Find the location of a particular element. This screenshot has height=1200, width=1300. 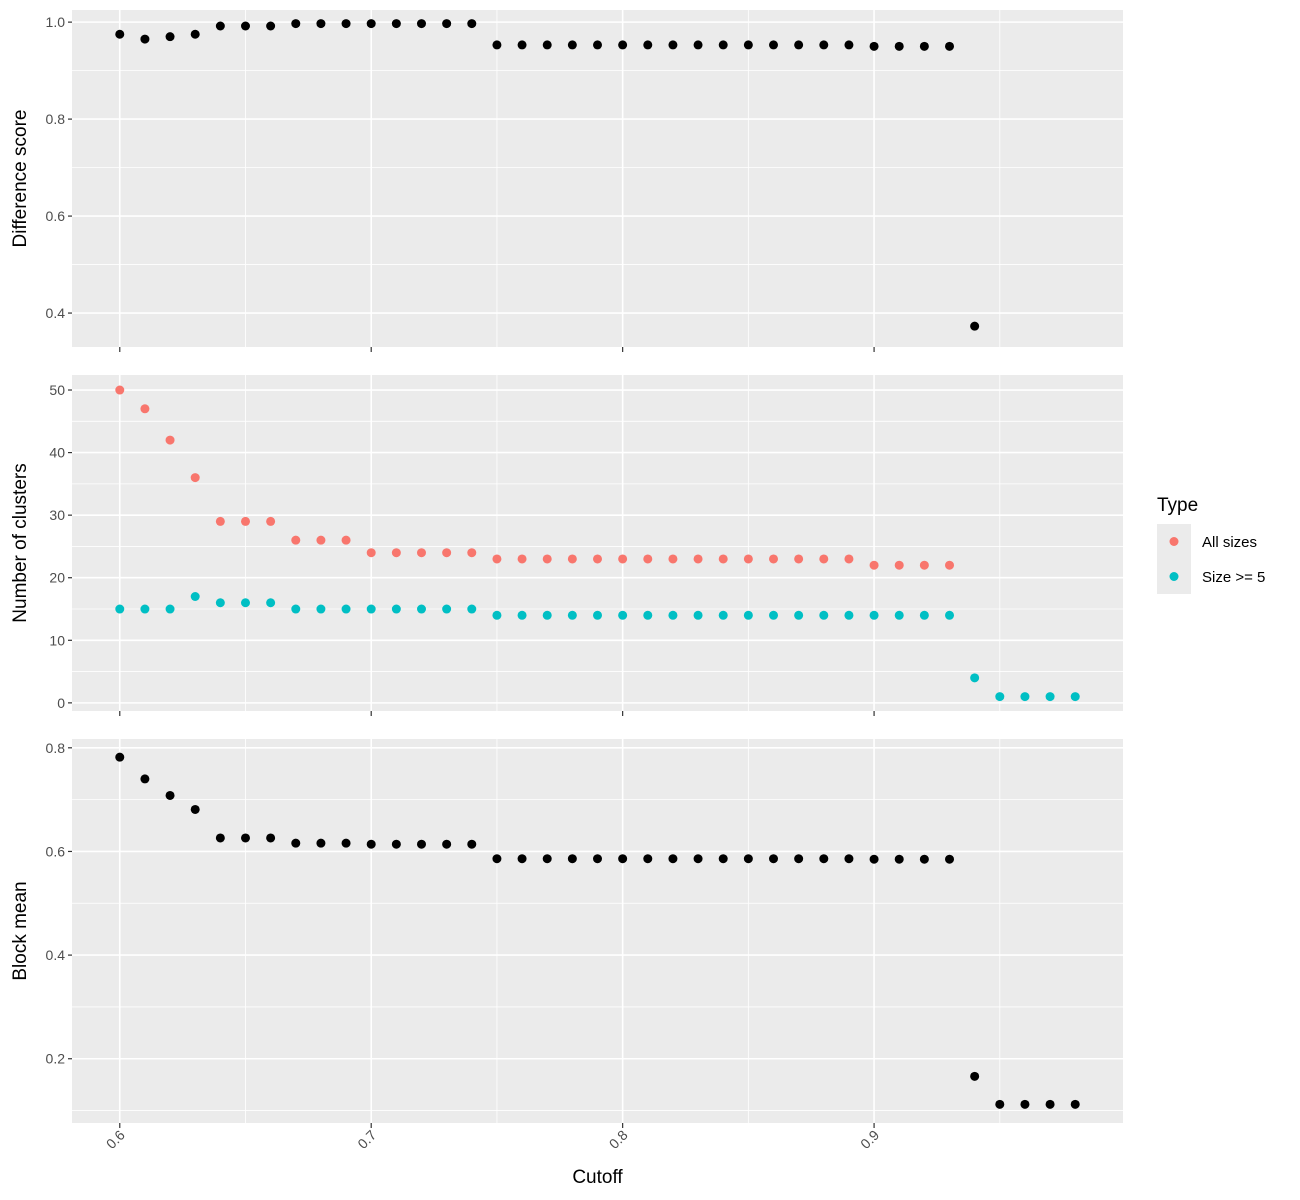

legend: Type All sizes Size >= 5 is located at coordinates (1211, 544).